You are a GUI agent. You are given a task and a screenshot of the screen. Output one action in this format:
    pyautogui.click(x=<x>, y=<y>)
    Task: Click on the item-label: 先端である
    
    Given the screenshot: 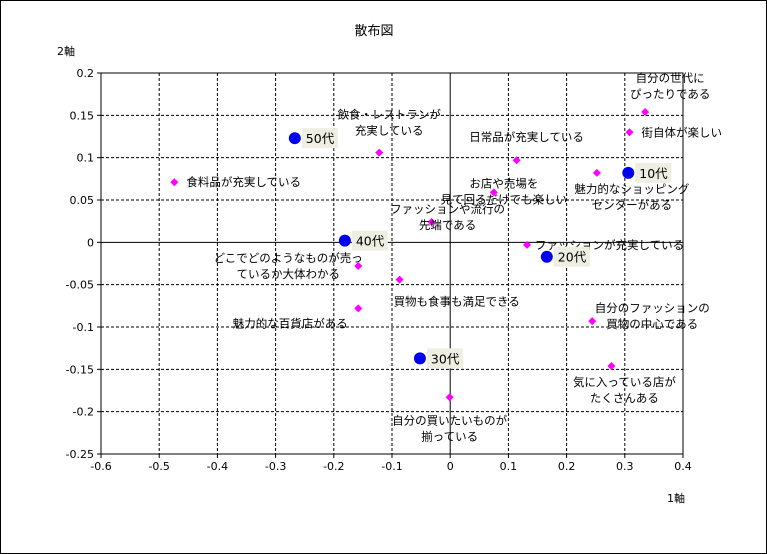 What is the action you would take?
    pyautogui.click(x=447, y=225)
    